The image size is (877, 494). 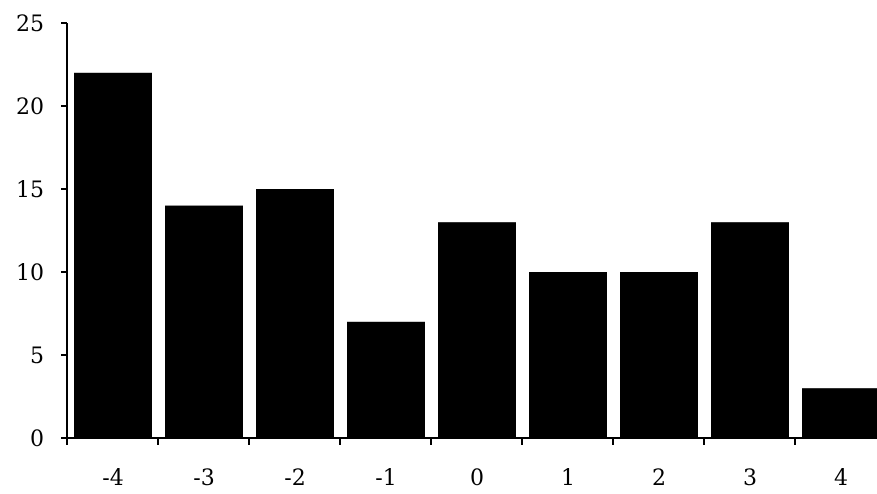 What do you see at coordinates (471, 464) in the screenshot?
I see `x-axis: -4 -3 -2 -1 0 1 2 3 4` at bounding box center [471, 464].